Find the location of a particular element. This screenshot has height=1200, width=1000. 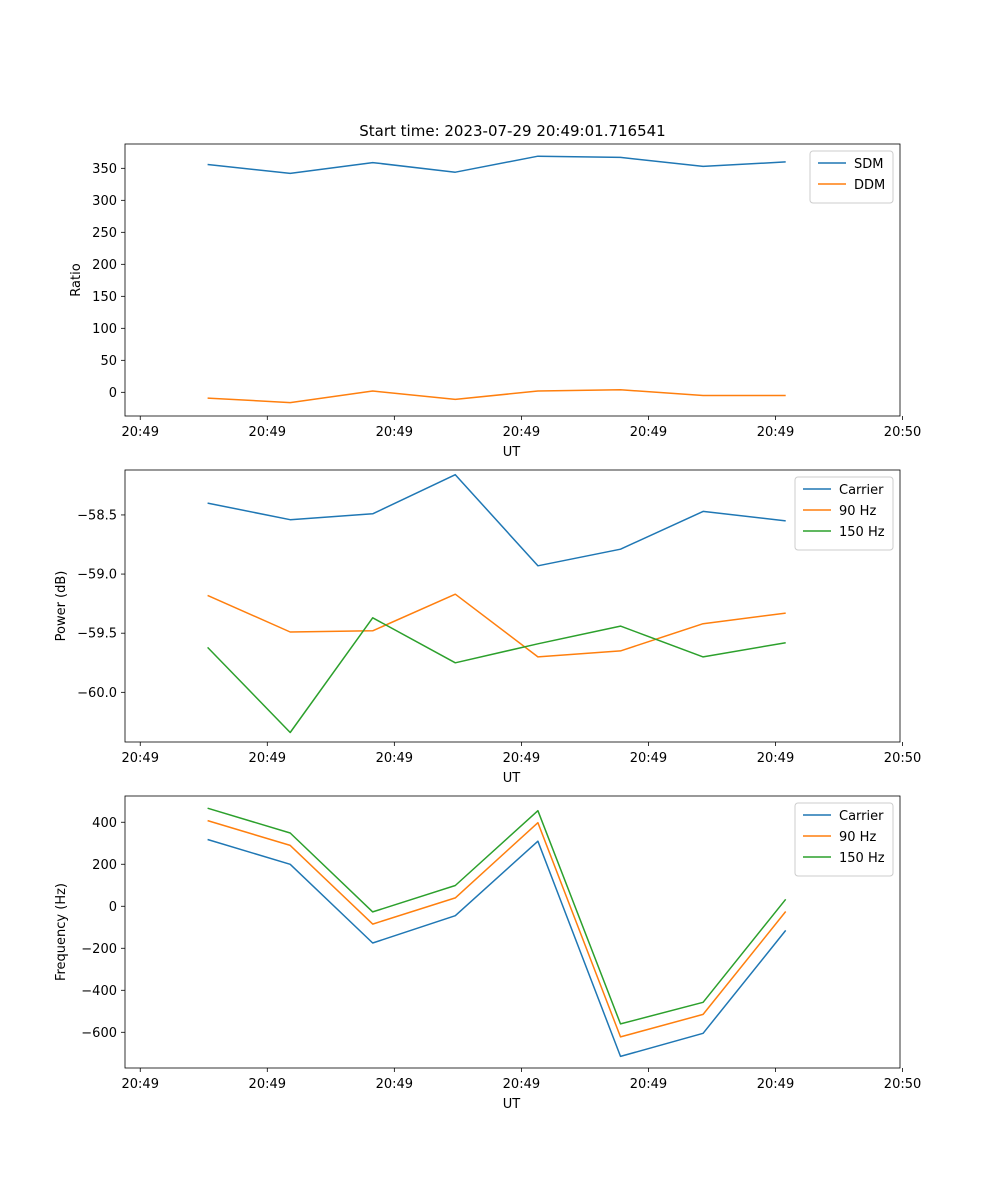

figure-title: Start time: 2023-07-29 20:49:01.716541 is located at coordinates (512, 131).